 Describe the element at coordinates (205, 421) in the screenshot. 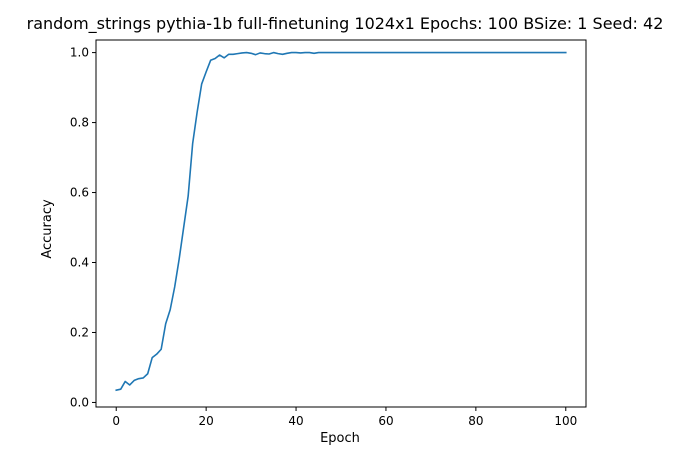

I see `x-tick-label: 20` at that location.